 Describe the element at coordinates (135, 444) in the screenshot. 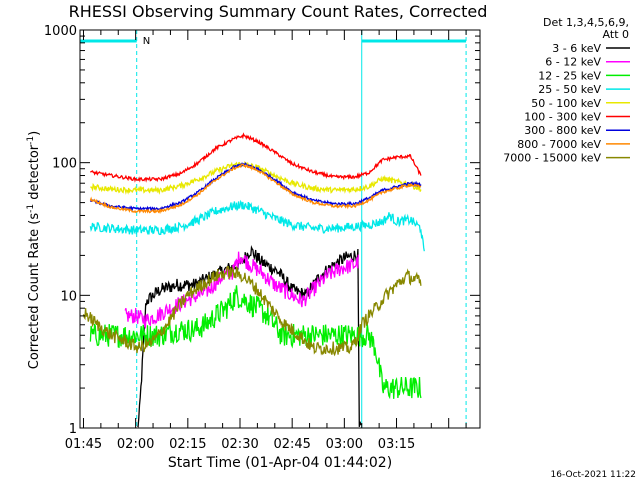

I see `x-tick-label: 02:00` at that location.